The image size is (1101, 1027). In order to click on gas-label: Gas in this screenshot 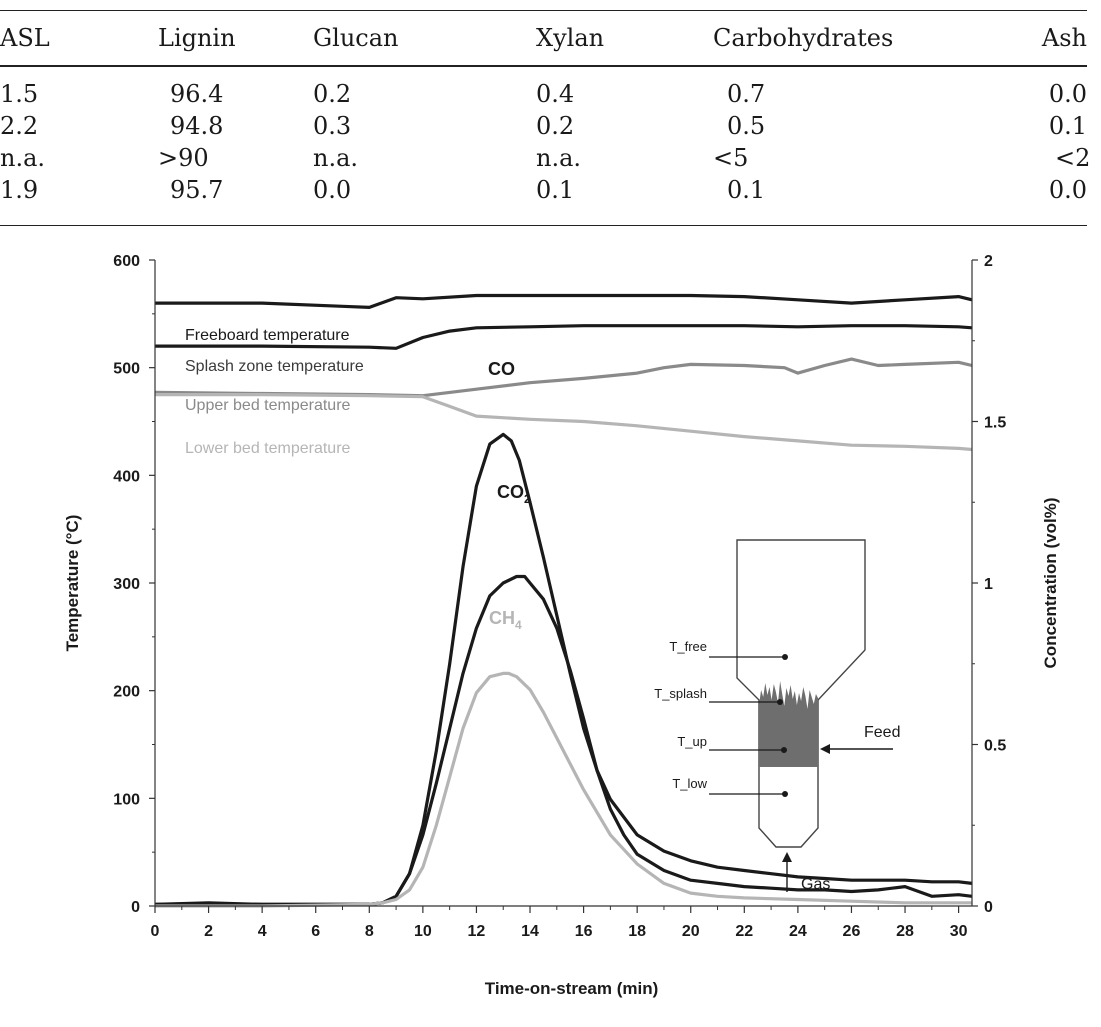, I will do `click(815, 884)`.